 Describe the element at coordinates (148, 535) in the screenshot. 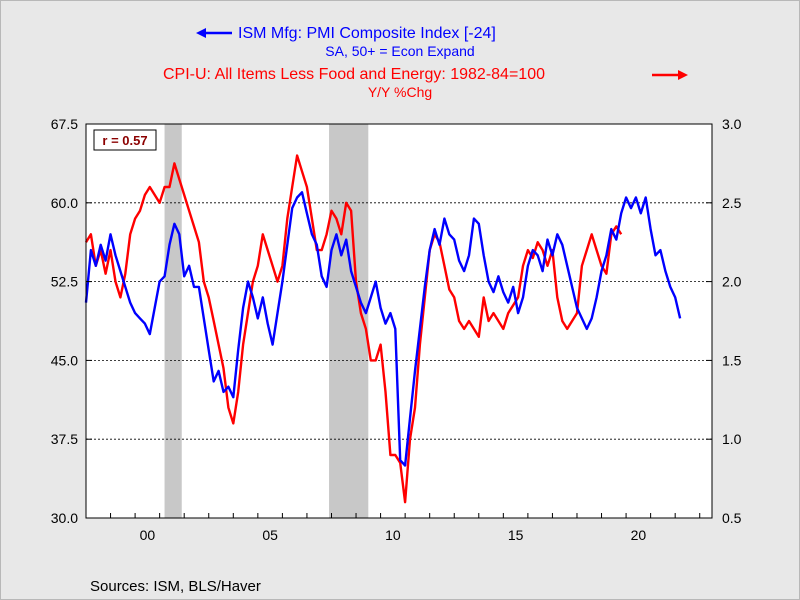

I see `x-tick-label-0: 00` at that location.